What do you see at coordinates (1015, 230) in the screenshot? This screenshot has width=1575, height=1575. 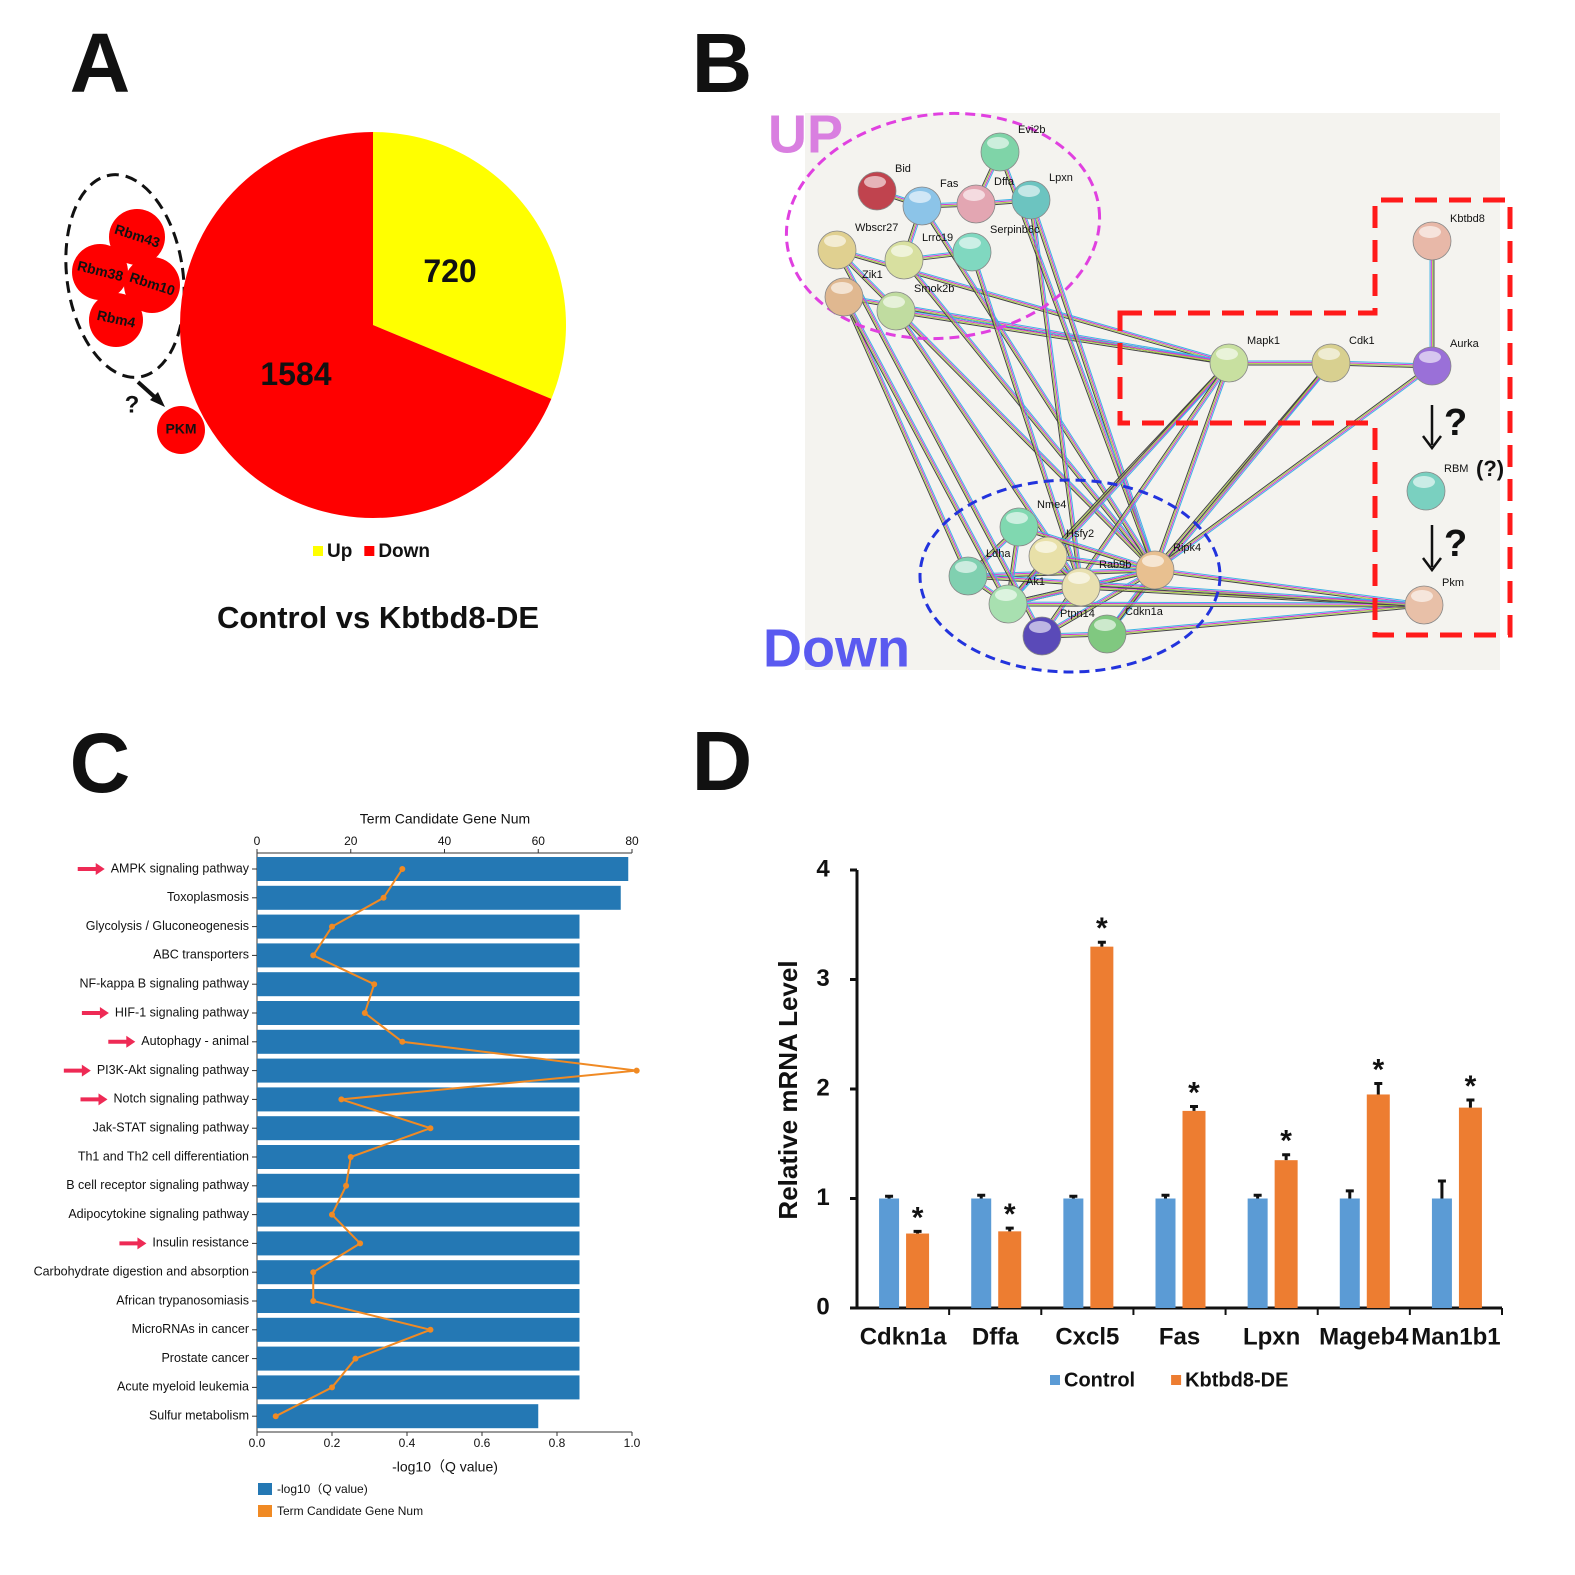 I see `node-label: Serpinb6c` at bounding box center [1015, 230].